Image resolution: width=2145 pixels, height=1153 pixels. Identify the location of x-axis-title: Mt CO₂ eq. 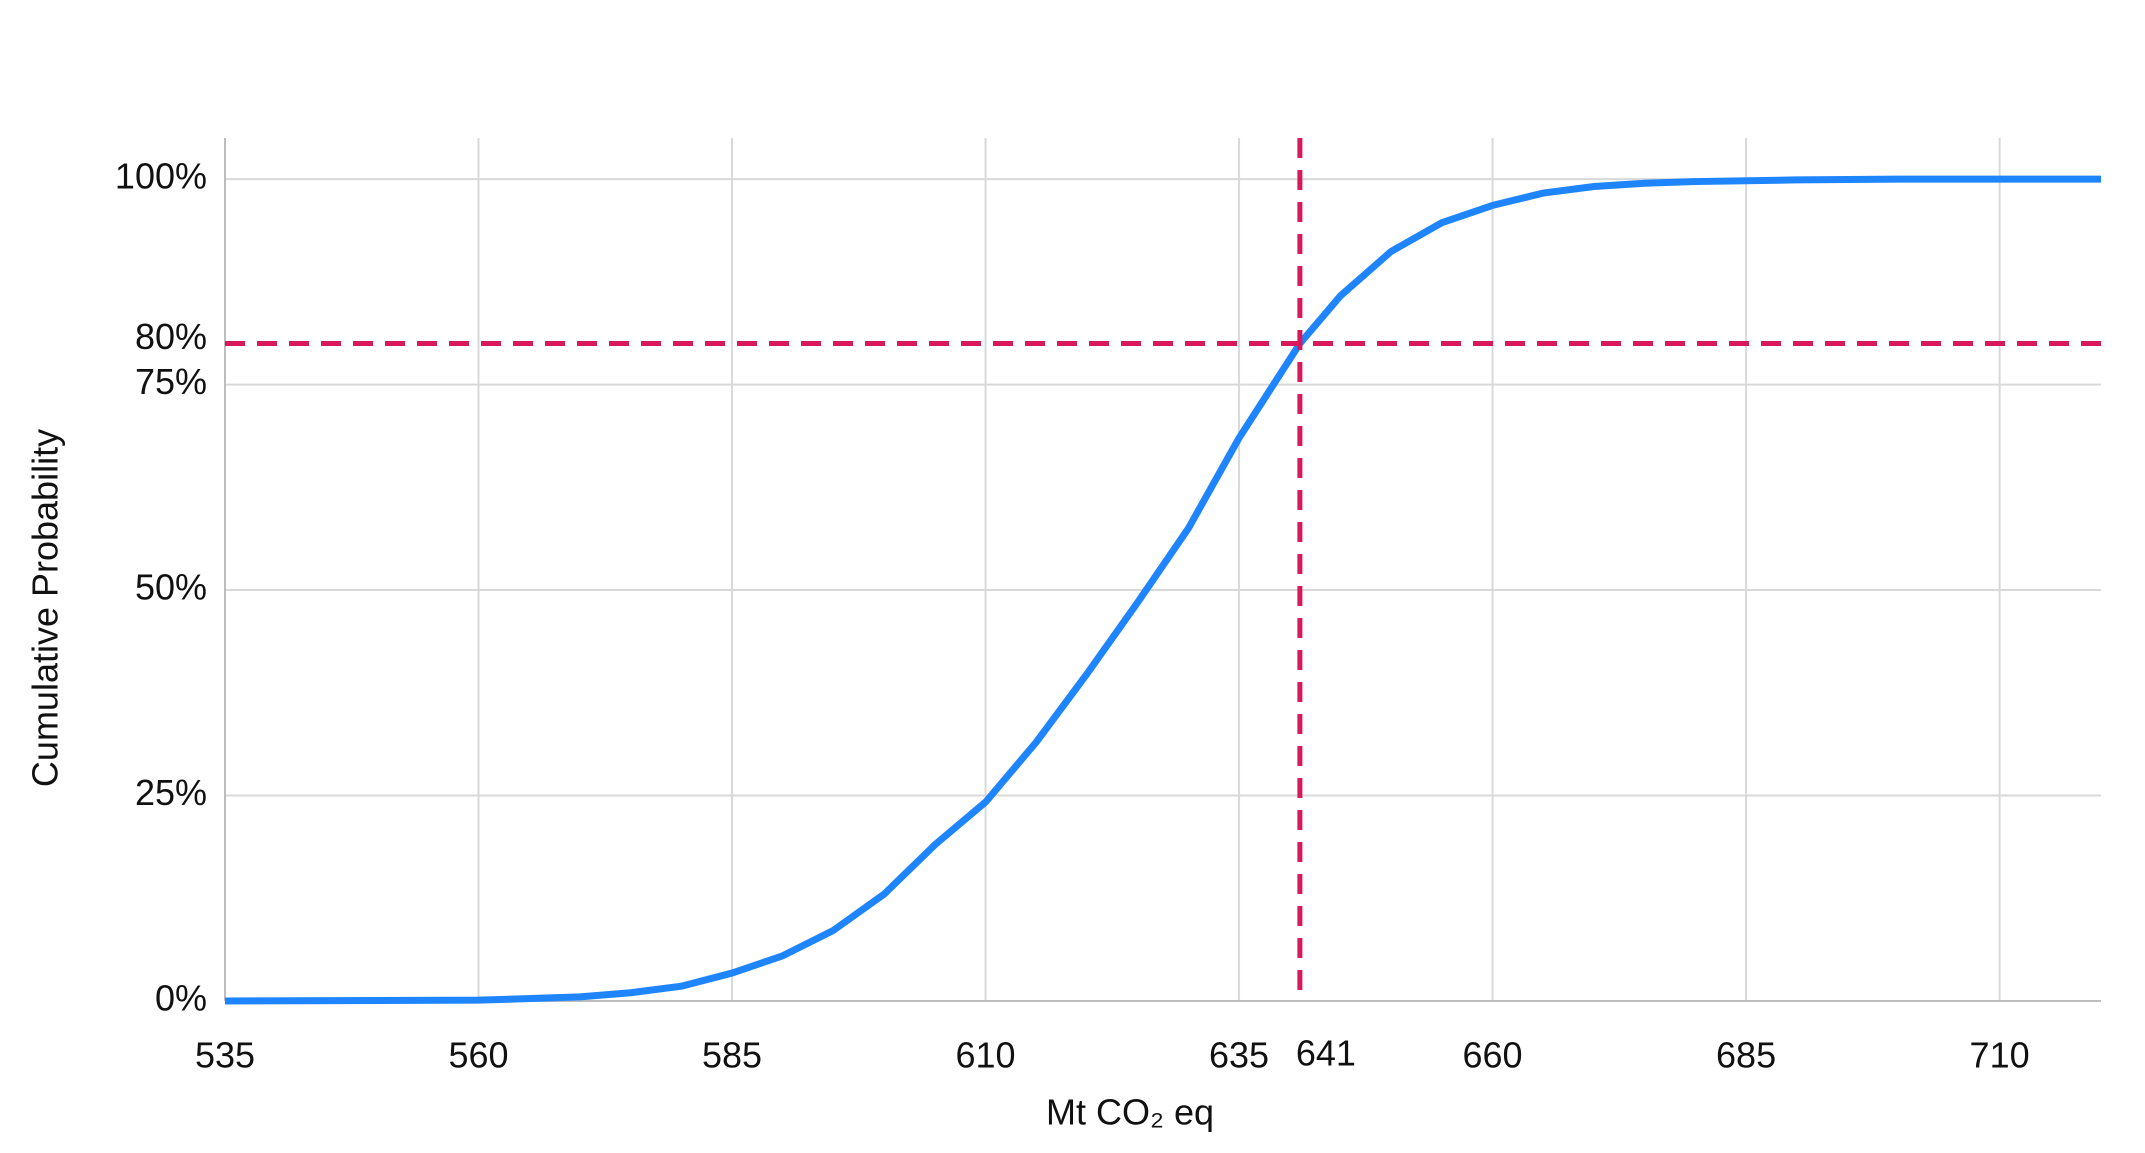
(1130, 1112).